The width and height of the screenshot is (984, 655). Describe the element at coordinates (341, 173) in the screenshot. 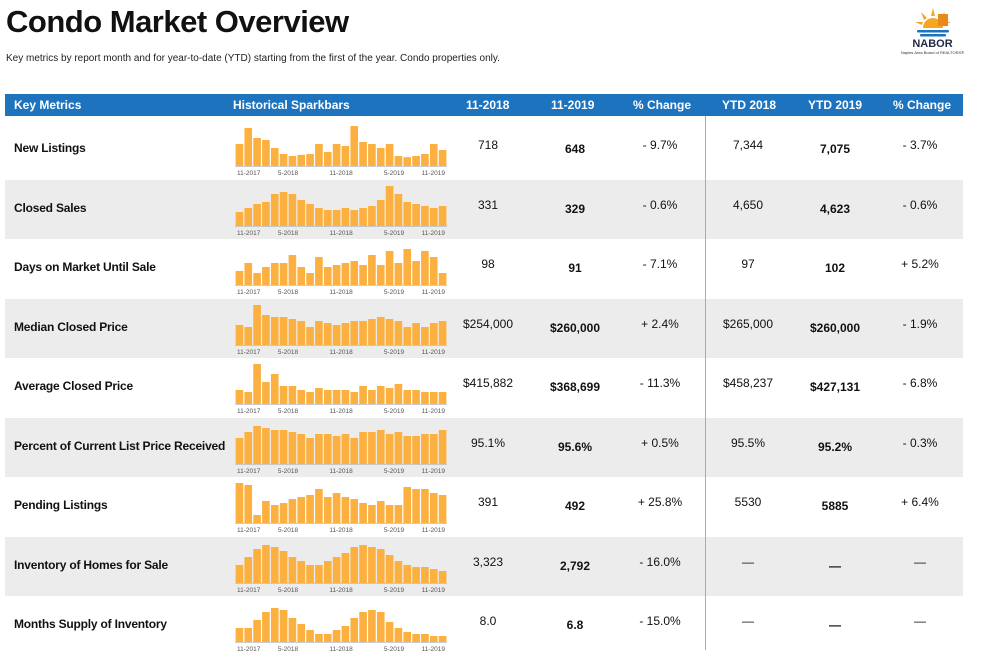

I see `sparkbar-axis-label: 11-2018` at that location.